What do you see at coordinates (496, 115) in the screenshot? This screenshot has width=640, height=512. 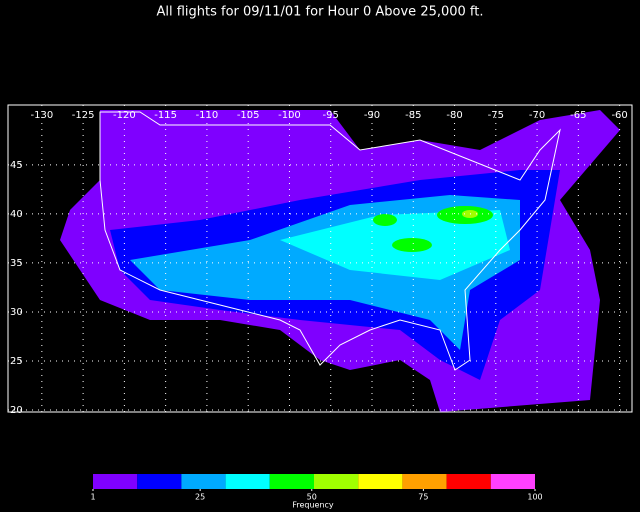 I see `lon-tick-label: -75` at bounding box center [496, 115].